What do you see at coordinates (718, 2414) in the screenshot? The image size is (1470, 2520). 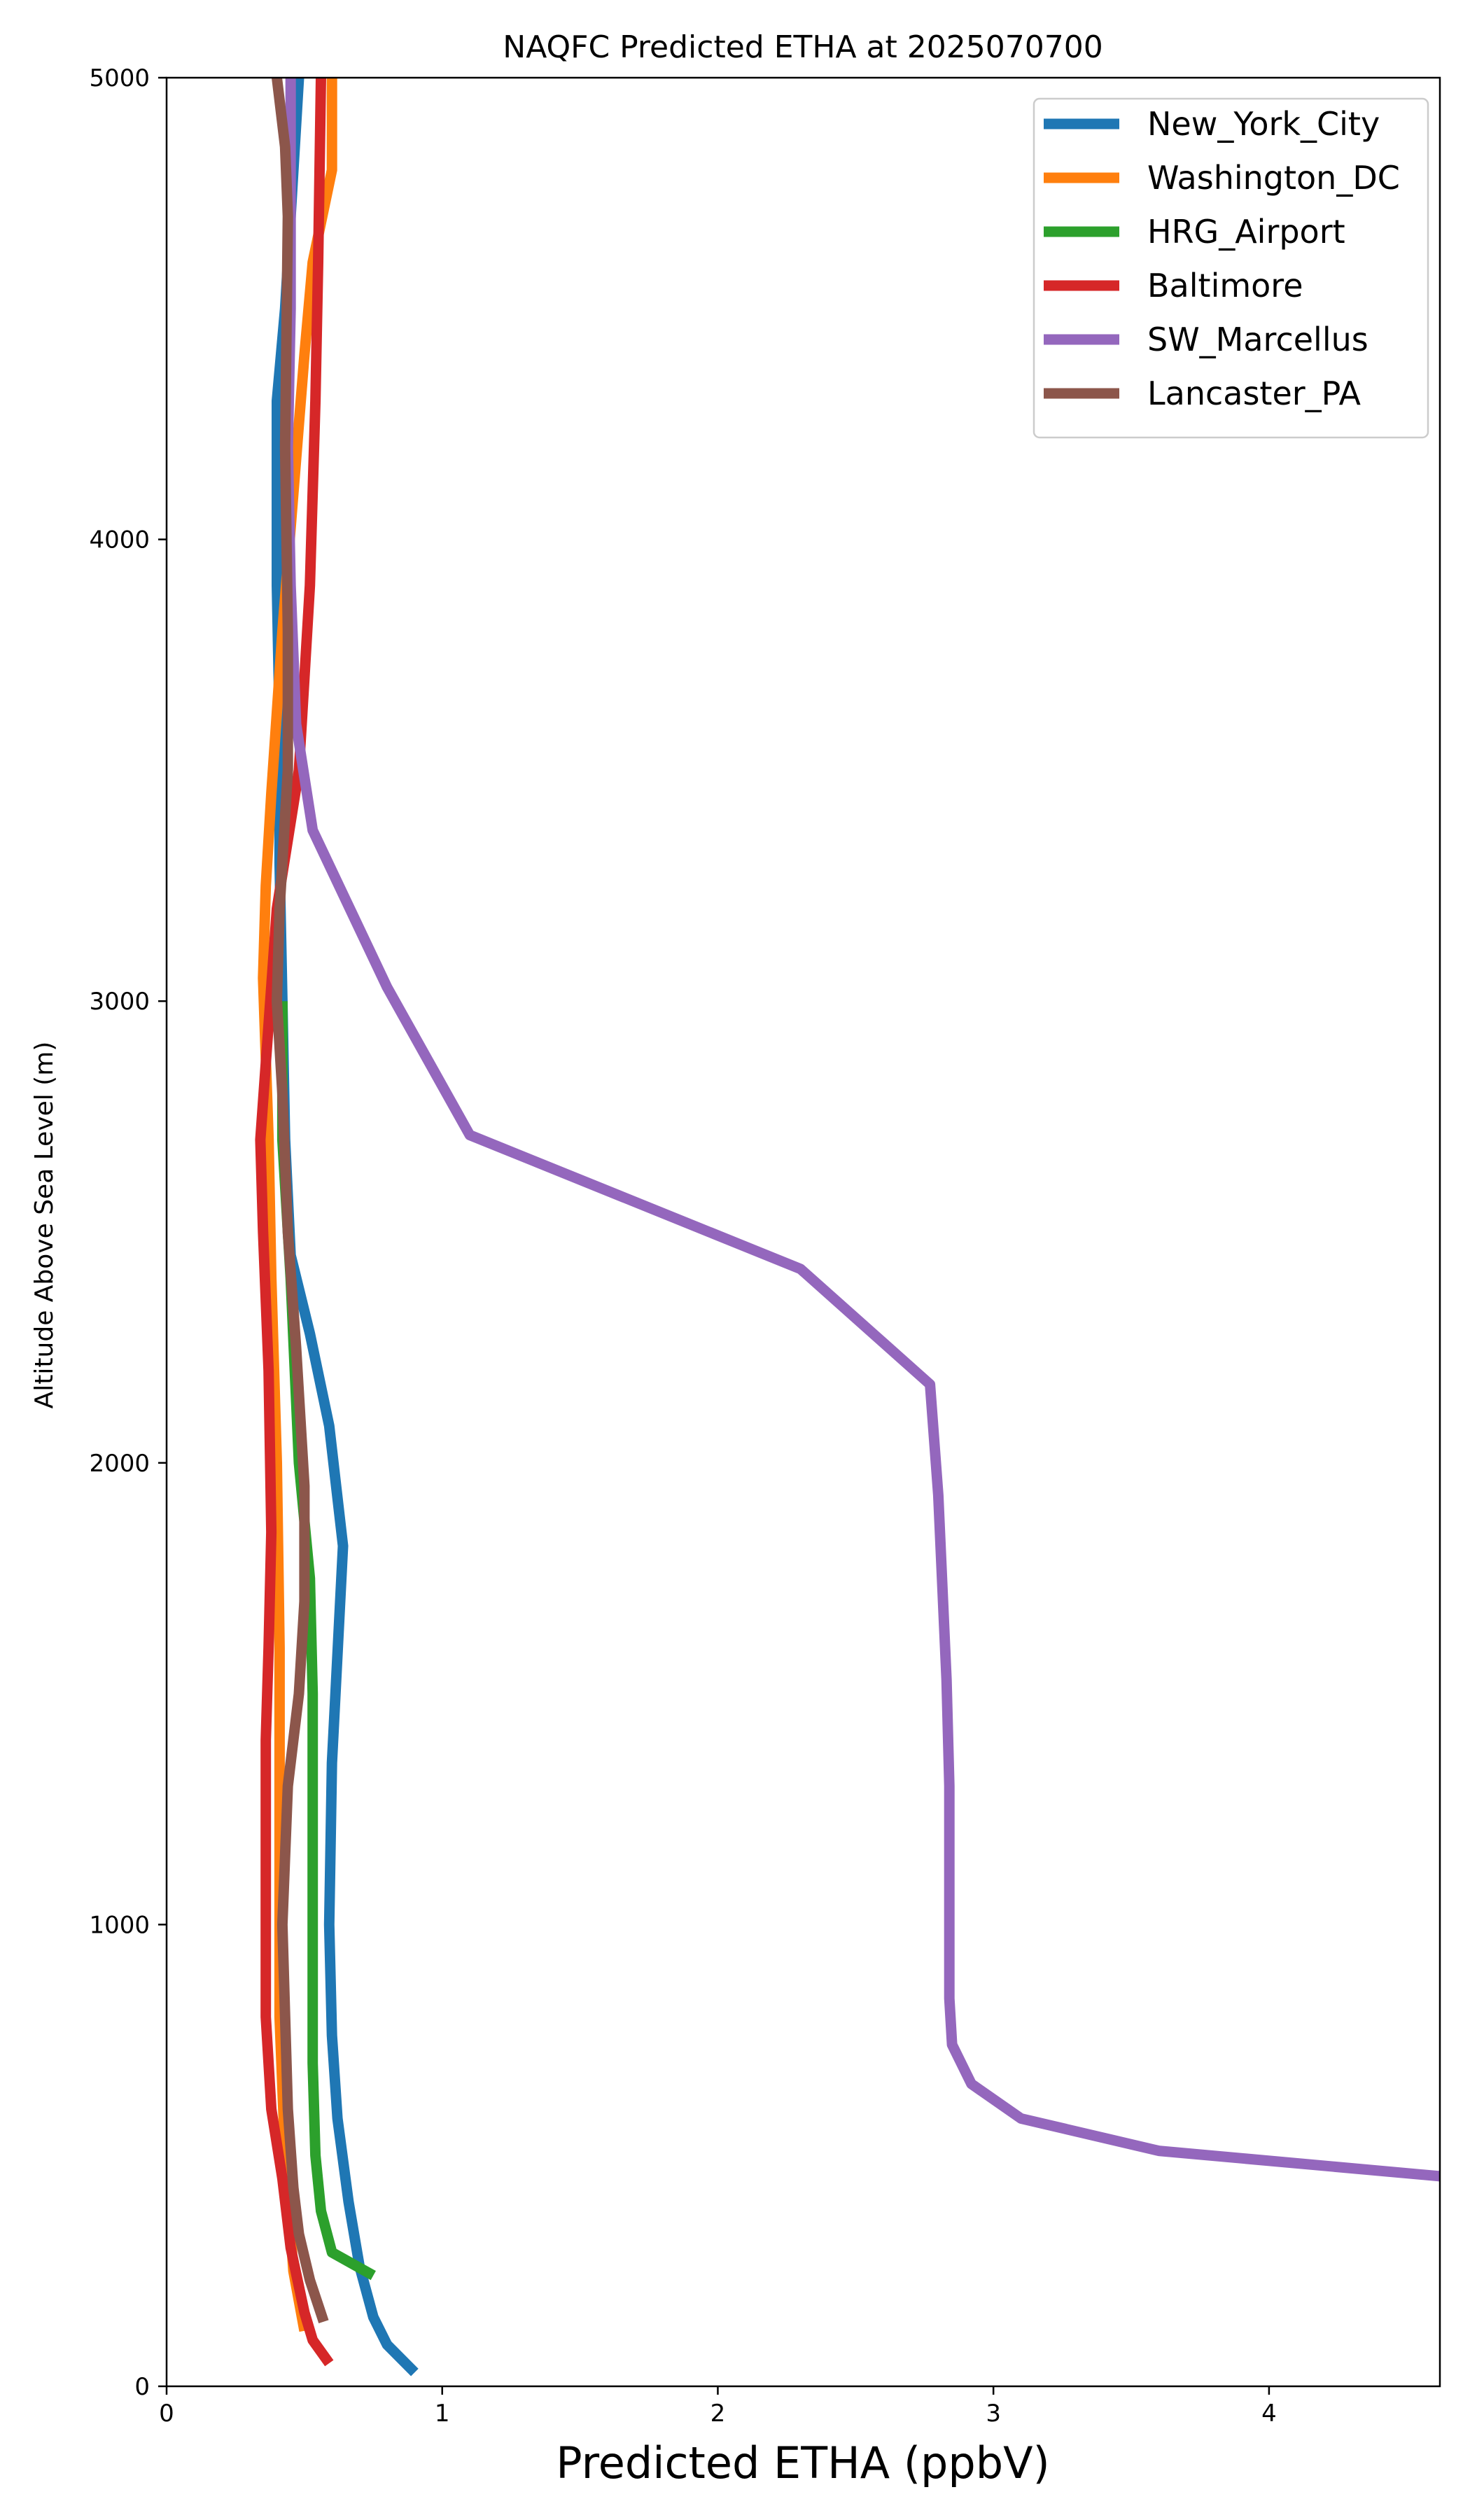 I see `x-tick-label: 2` at bounding box center [718, 2414].